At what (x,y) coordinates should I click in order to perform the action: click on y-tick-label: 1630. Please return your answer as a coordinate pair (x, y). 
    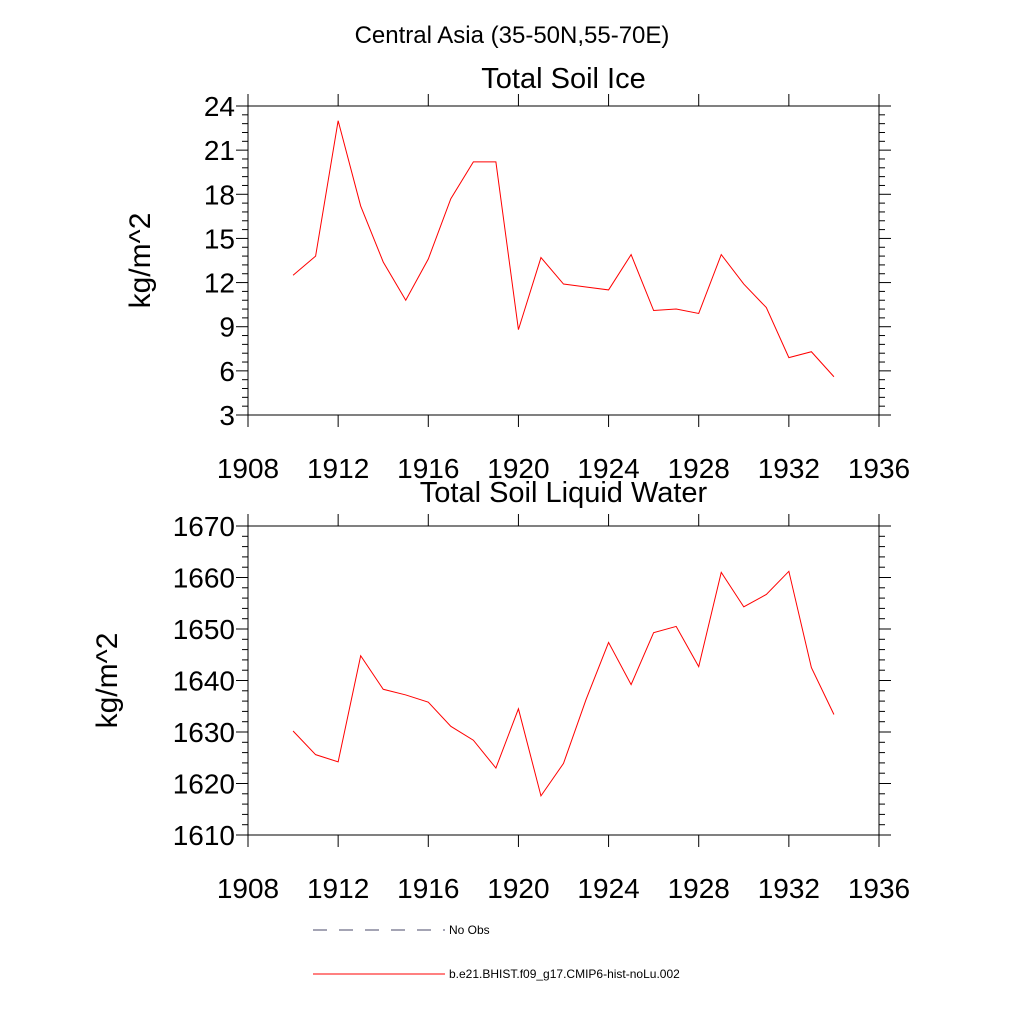
    Looking at the image, I should click on (204, 732).